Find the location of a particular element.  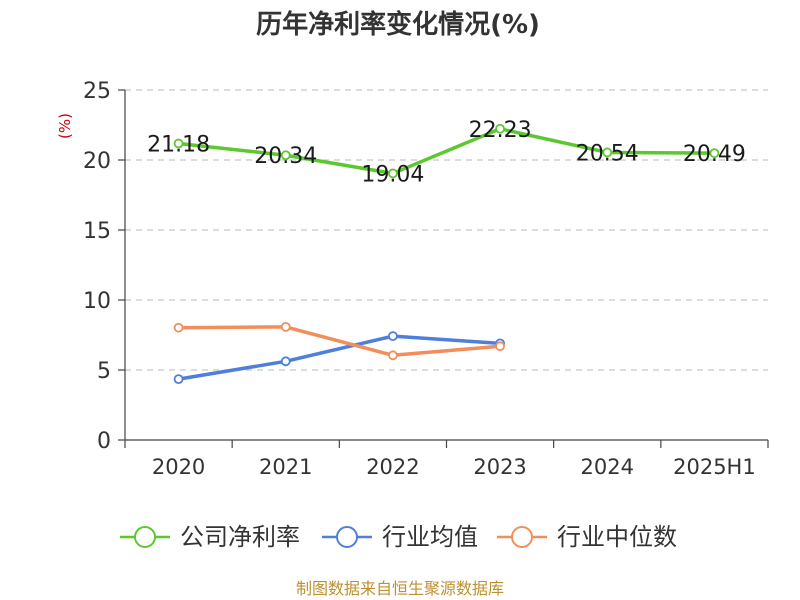

data-label: 20.54 is located at coordinates (607, 153).